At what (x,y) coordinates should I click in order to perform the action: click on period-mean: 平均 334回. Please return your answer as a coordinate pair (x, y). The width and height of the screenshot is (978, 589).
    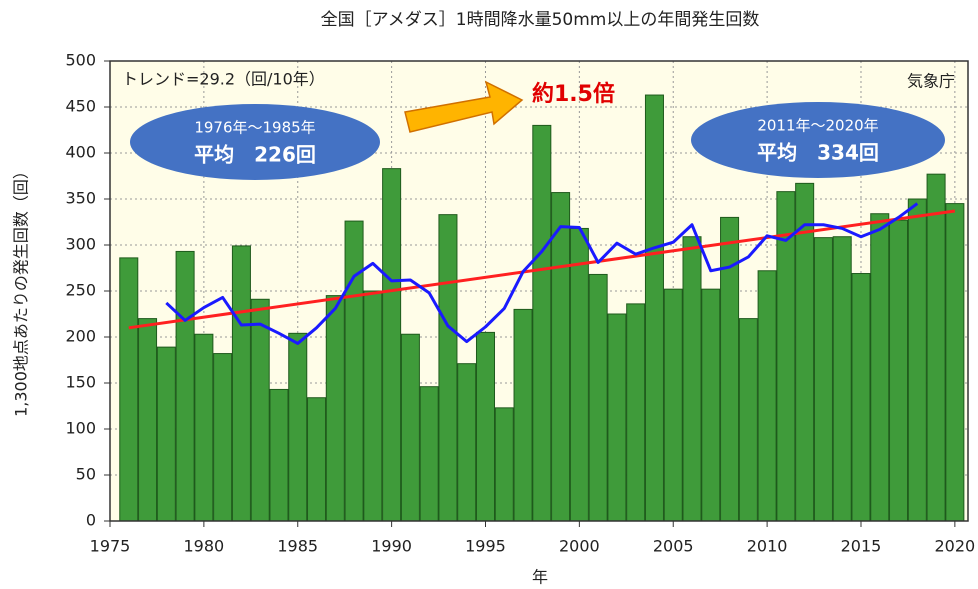
    Looking at the image, I should click on (818, 153).